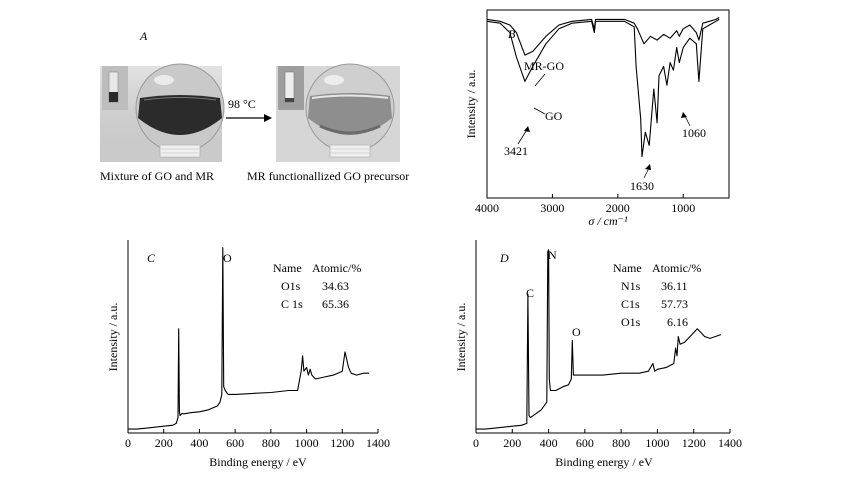  What do you see at coordinates (317, 286) in the screenshot?
I see `chart-c-table: Name Atomic/% O1s 34.63 C 1s 65.36` at bounding box center [317, 286].